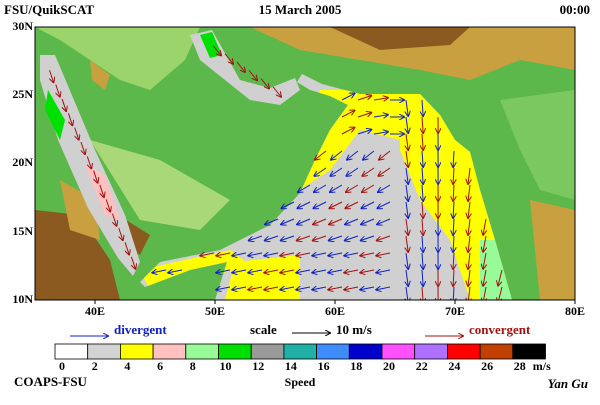 This screenshot has height=405, width=600. Describe the element at coordinates (49, 9) in the screenshot. I see `header-left: FSU/QuikSCAT` at that location.